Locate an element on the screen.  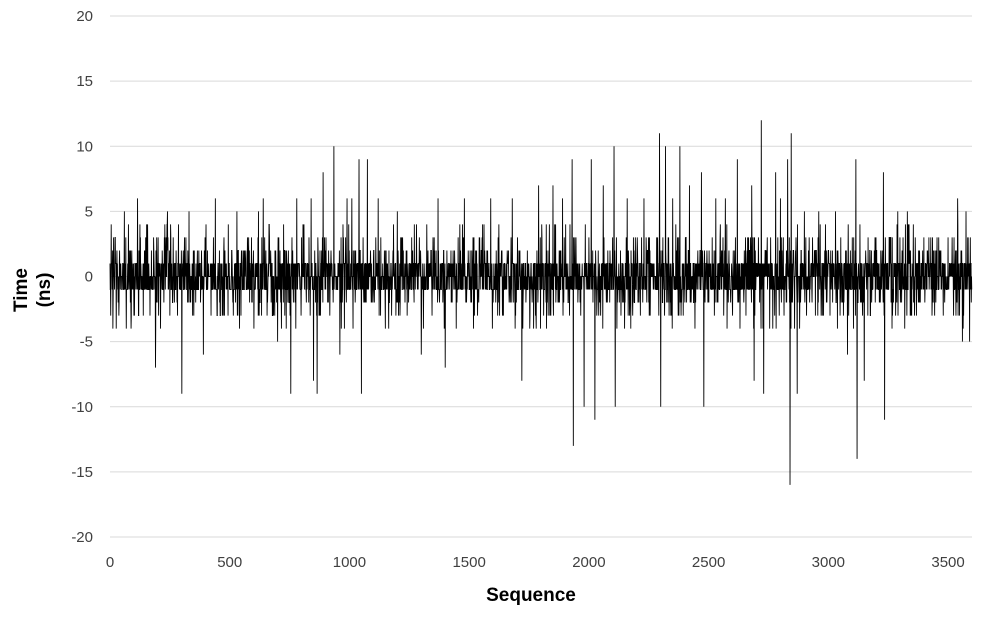
x-tick-label: 3500 is located at coordinates (947, 562).